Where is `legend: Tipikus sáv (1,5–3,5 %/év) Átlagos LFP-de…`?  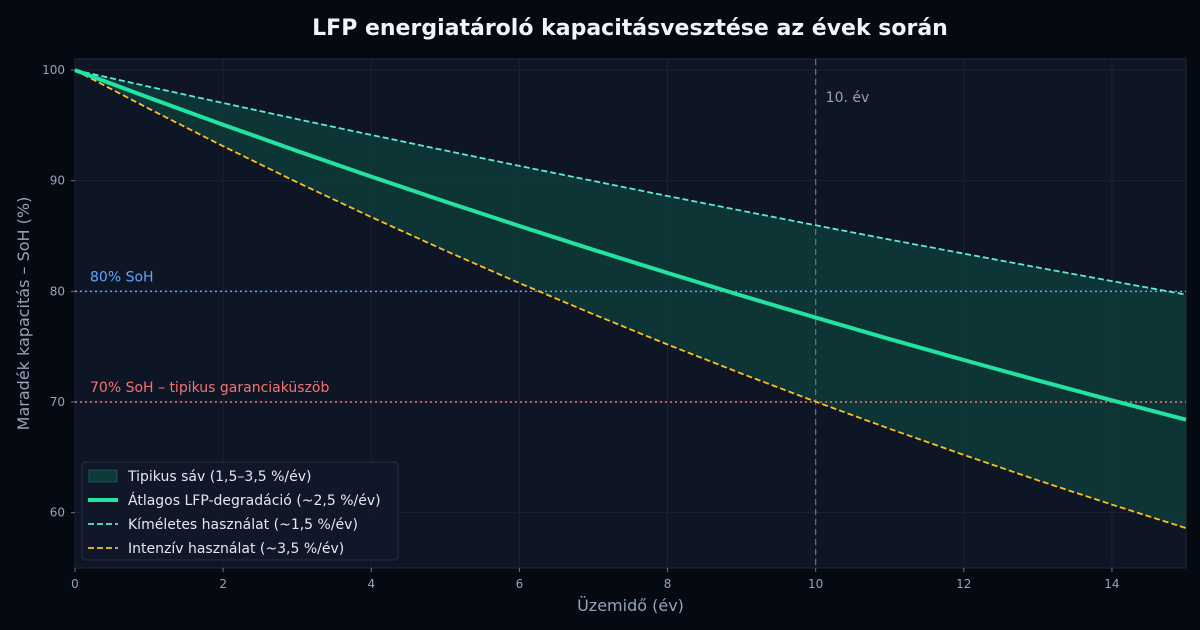 legend: Tipikus sáv (1,5–3,5 %/év) Átlagos LFP-de… is located at coordinates (240, 511).